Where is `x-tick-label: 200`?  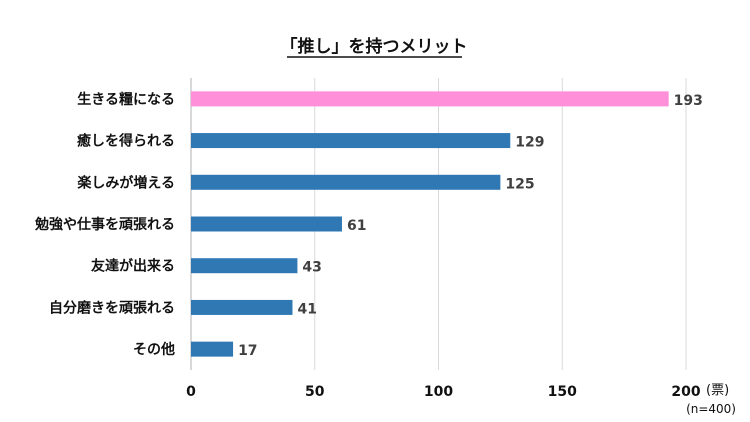 x-tick-label: 200 is located at coordinates (685, 392).